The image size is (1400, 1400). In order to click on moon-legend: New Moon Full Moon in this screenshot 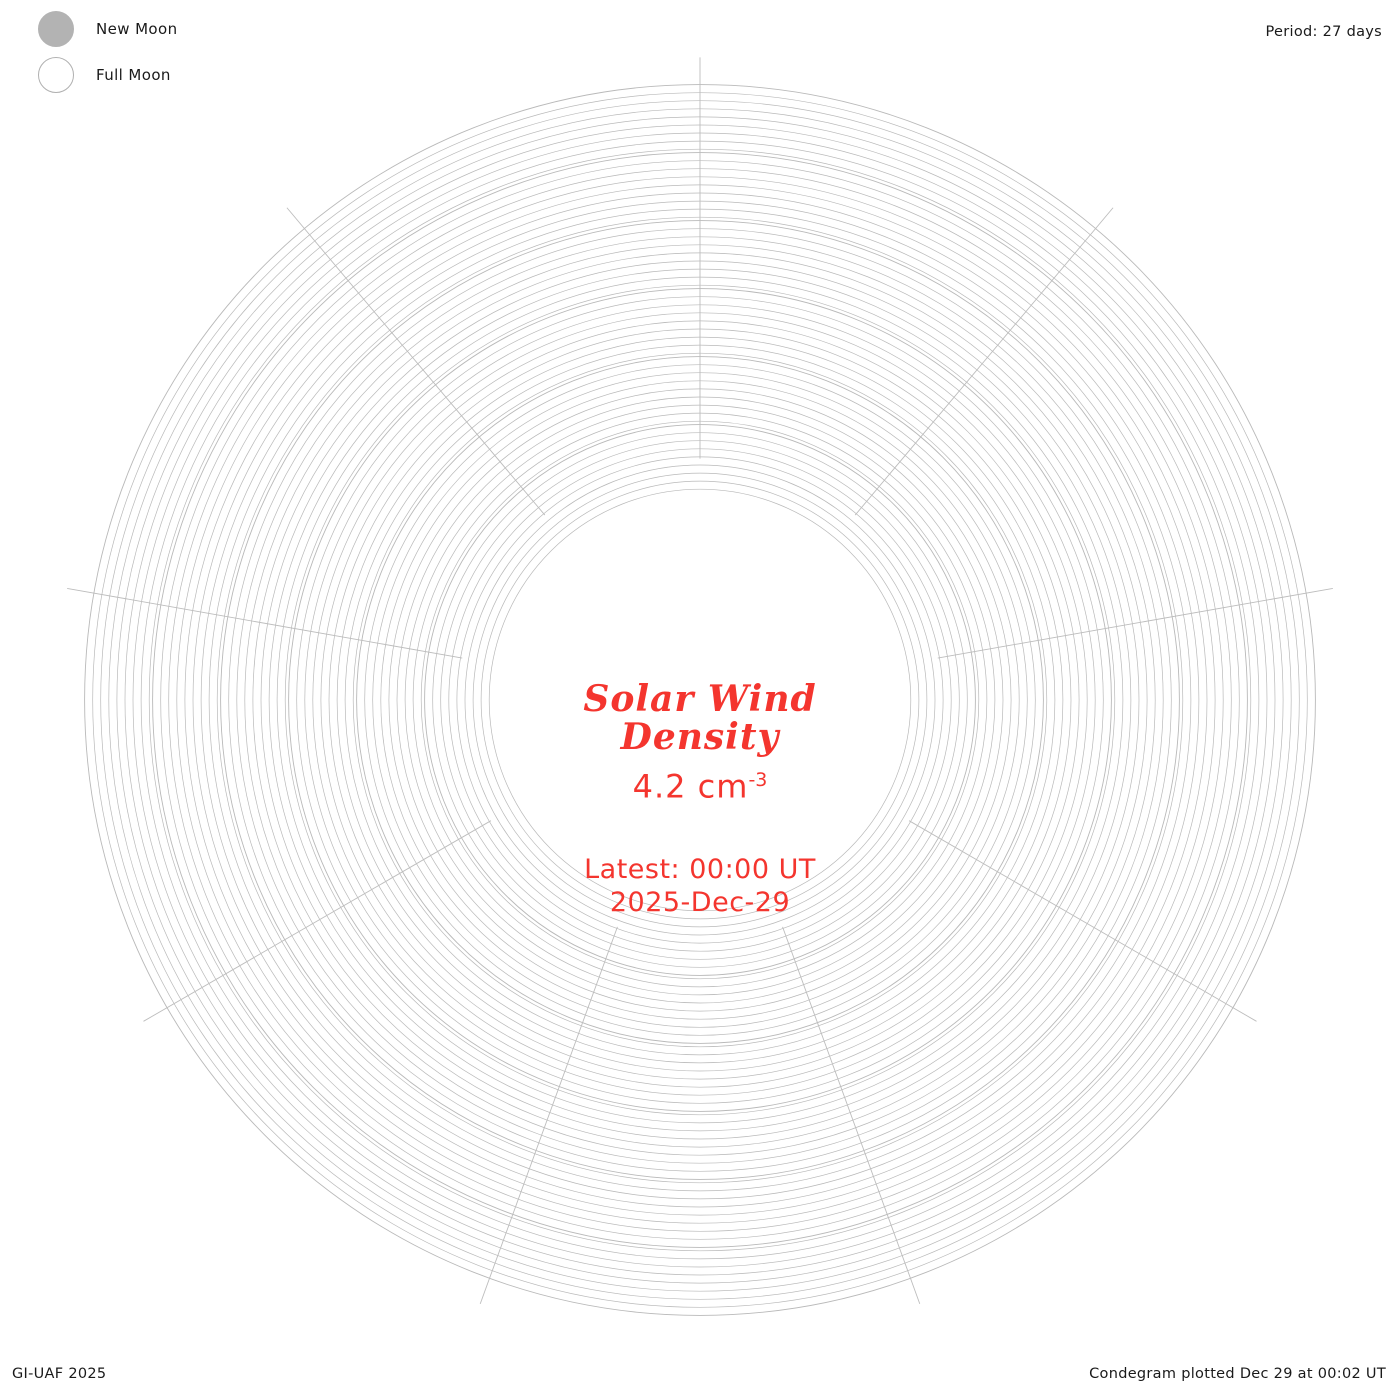, I will do `click(184, 52)`.